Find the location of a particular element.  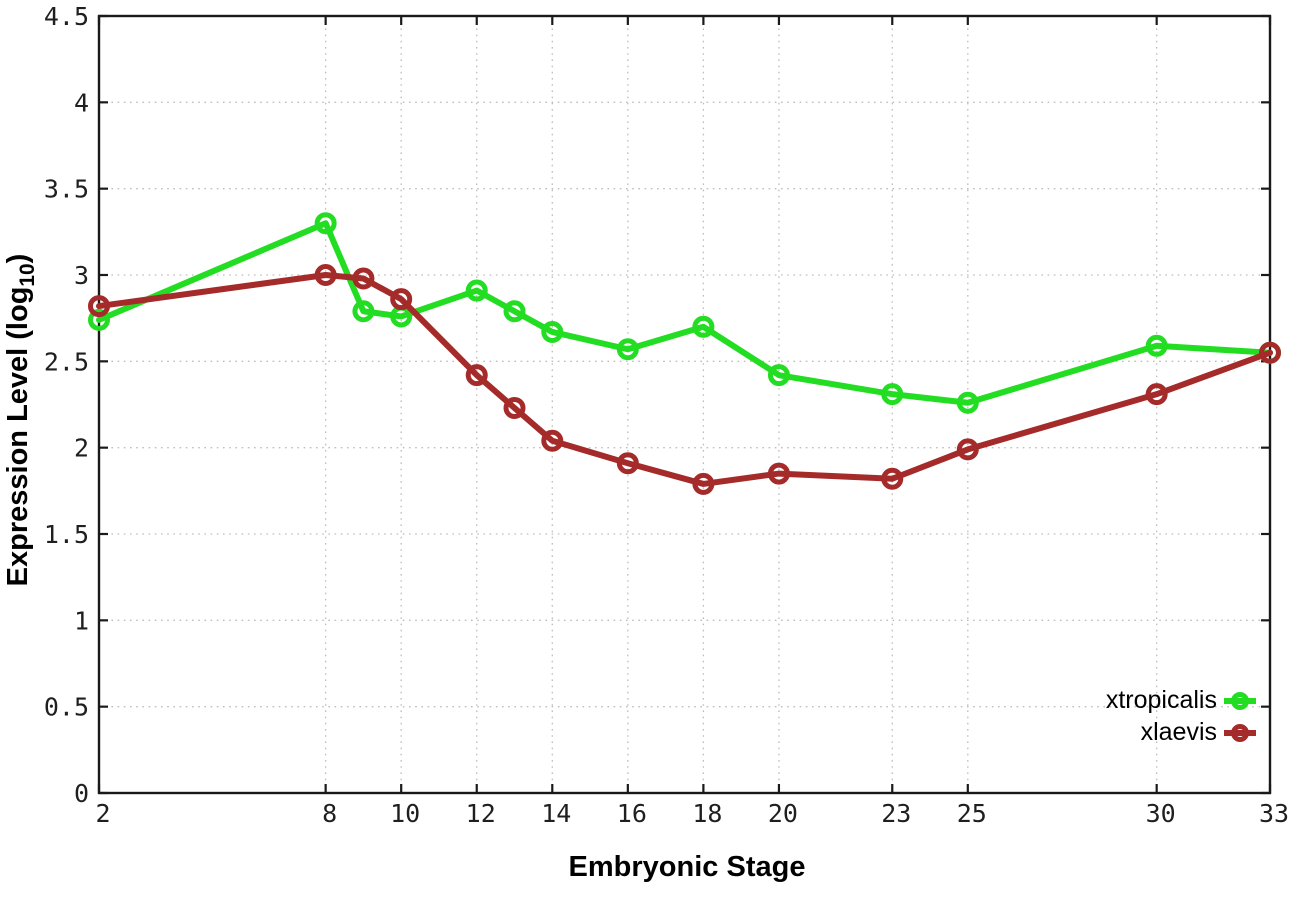

legend-row-xtropicalis: xtropicalis is located at coordinates (1180, 700).